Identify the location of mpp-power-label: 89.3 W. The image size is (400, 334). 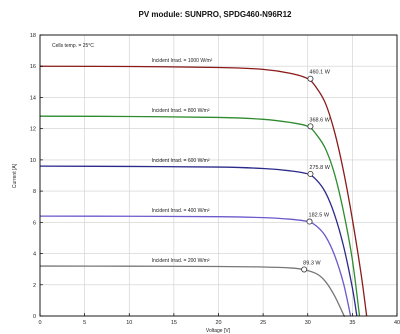
(312, 263).